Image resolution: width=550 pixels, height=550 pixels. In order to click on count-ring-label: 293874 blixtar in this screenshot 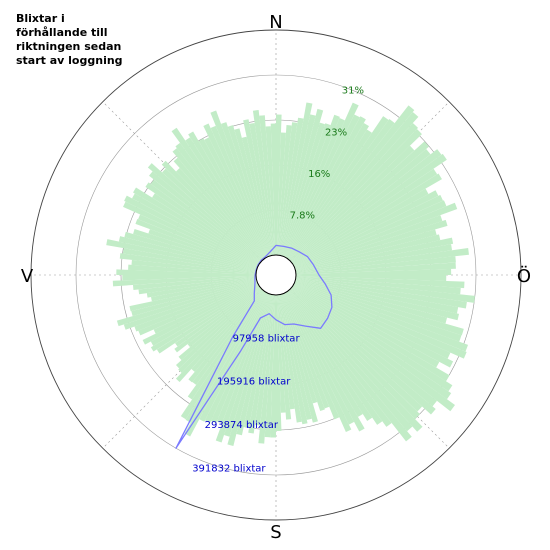, I will do `click(242, 425)`.